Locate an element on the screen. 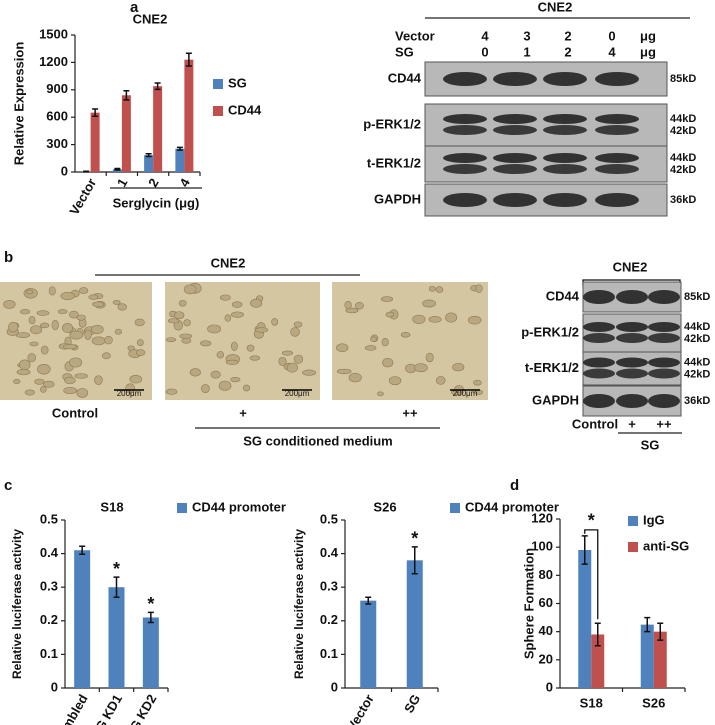 The width and height of the screenshot is (715, 725). x-group-label: Serglycin (μg) is located at coordinates (156, 202).